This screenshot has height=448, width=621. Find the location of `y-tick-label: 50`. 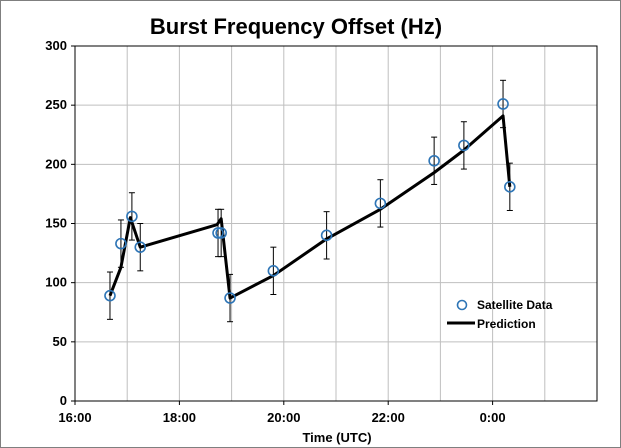

y-tick-label: 50 is located at coordinates (60, 341).